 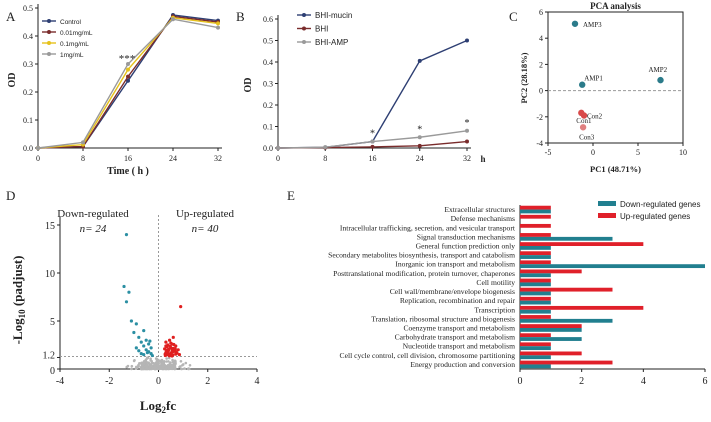 I want to click on x-tick-label: 16, so click(x=373, y=158).